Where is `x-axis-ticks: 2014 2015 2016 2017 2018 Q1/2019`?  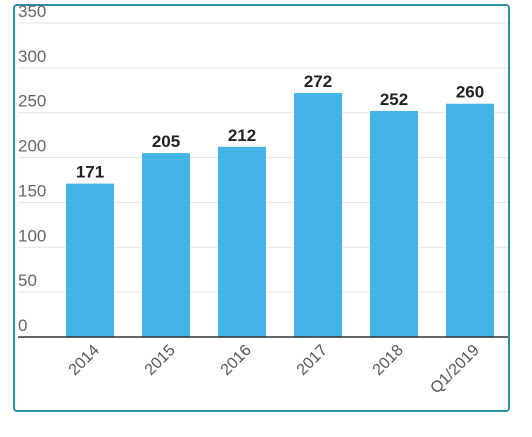 x-axis-ticks: 2014 2015 2016 2017 2018 Q1/2019 is located at coordinates (274, 370).